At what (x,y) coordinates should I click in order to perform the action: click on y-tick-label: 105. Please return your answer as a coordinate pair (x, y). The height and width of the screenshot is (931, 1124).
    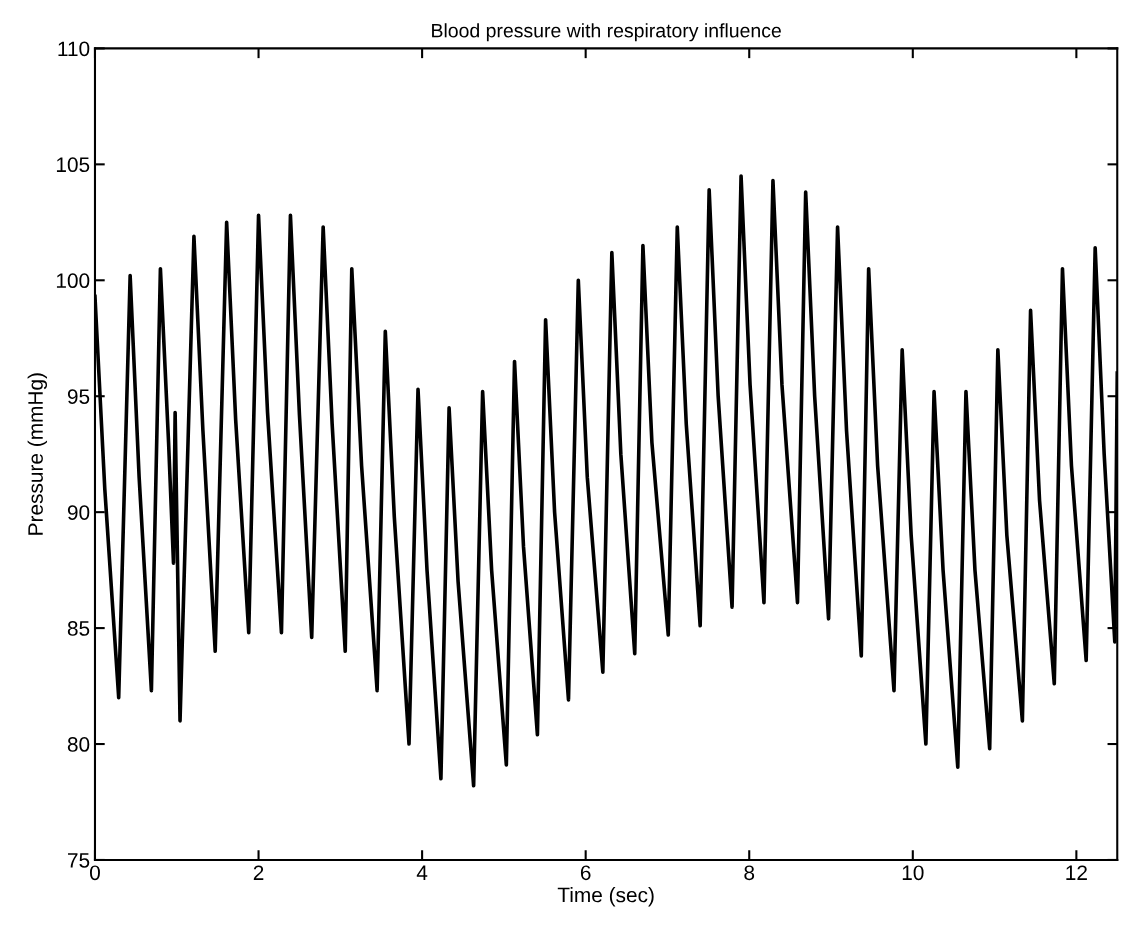
    Looking at the image, I should click on (73, 165).